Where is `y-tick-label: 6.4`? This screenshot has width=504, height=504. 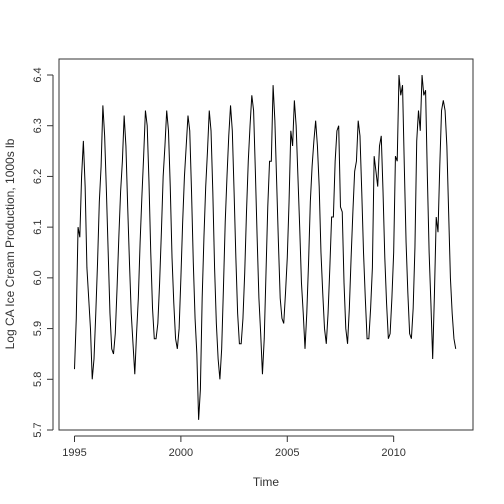
y-tick-label: 6.4 is located at coordinates (38, 74).